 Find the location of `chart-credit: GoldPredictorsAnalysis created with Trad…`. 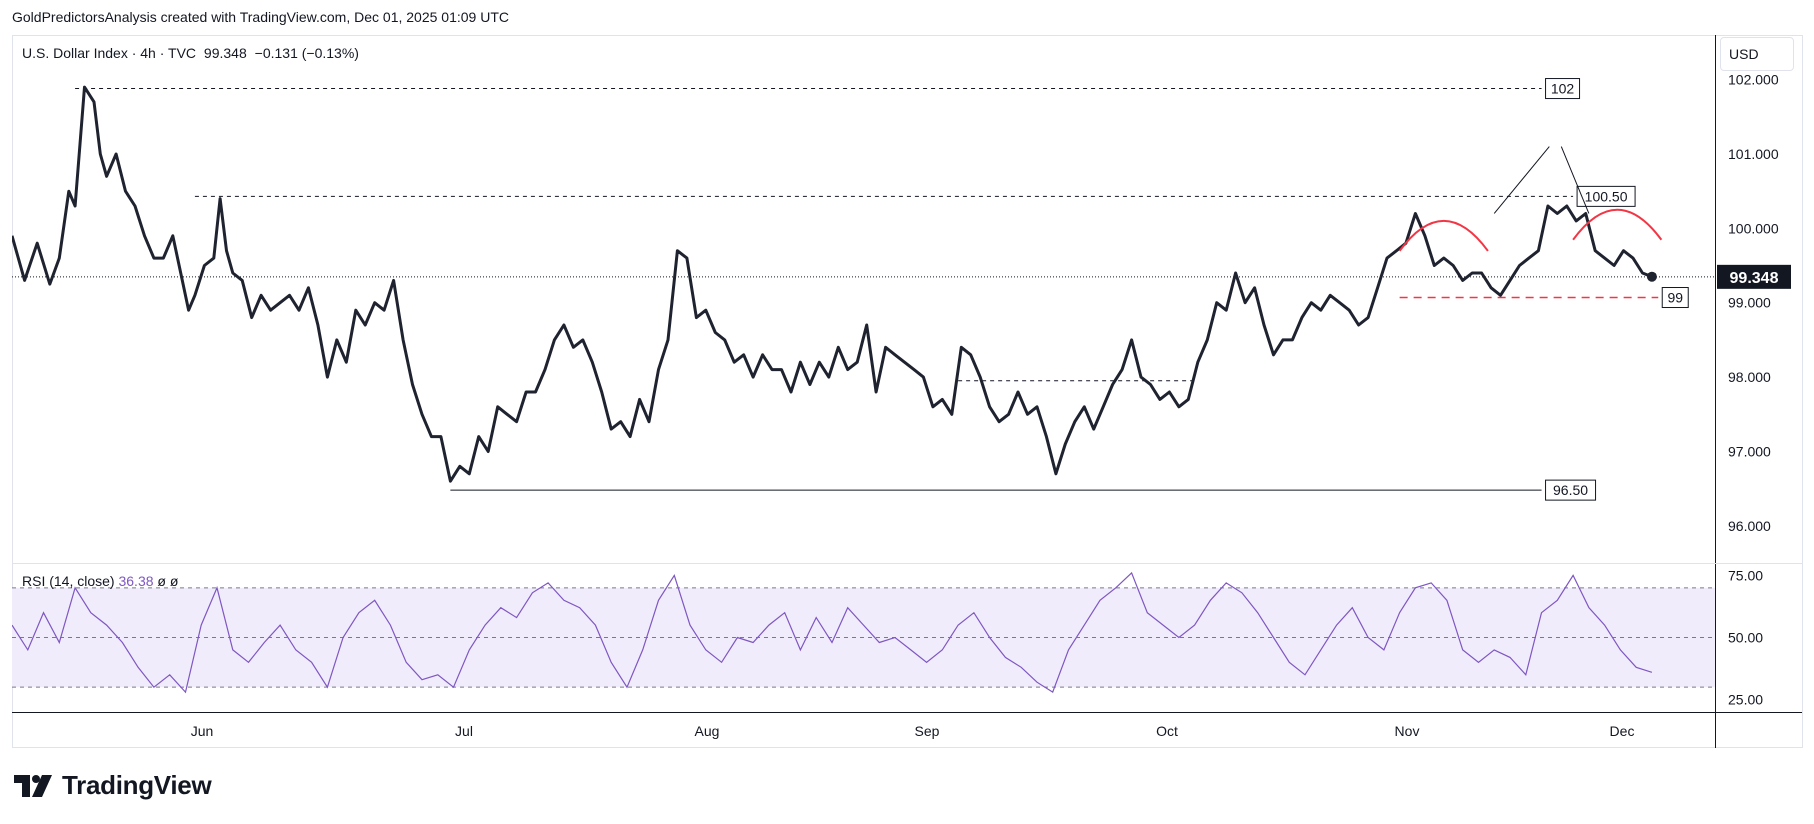

chart-credit: GoldPredictorsAnalysis created with Trad… is located at coordinates (260, 17).